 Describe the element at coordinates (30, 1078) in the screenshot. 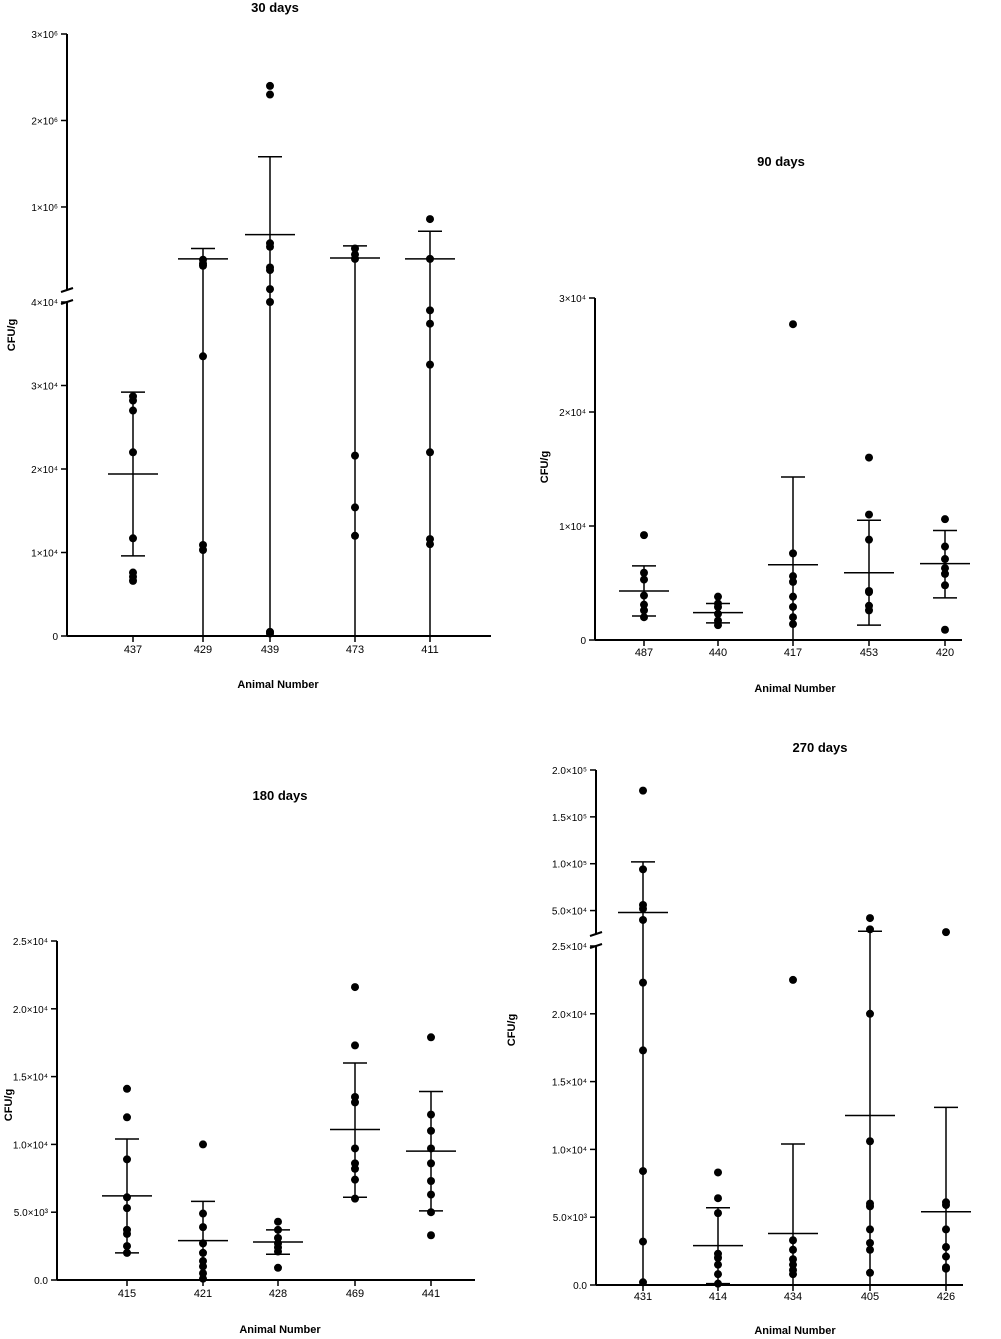

I see `y-tick-label: 1.5×10⁴` at that location.